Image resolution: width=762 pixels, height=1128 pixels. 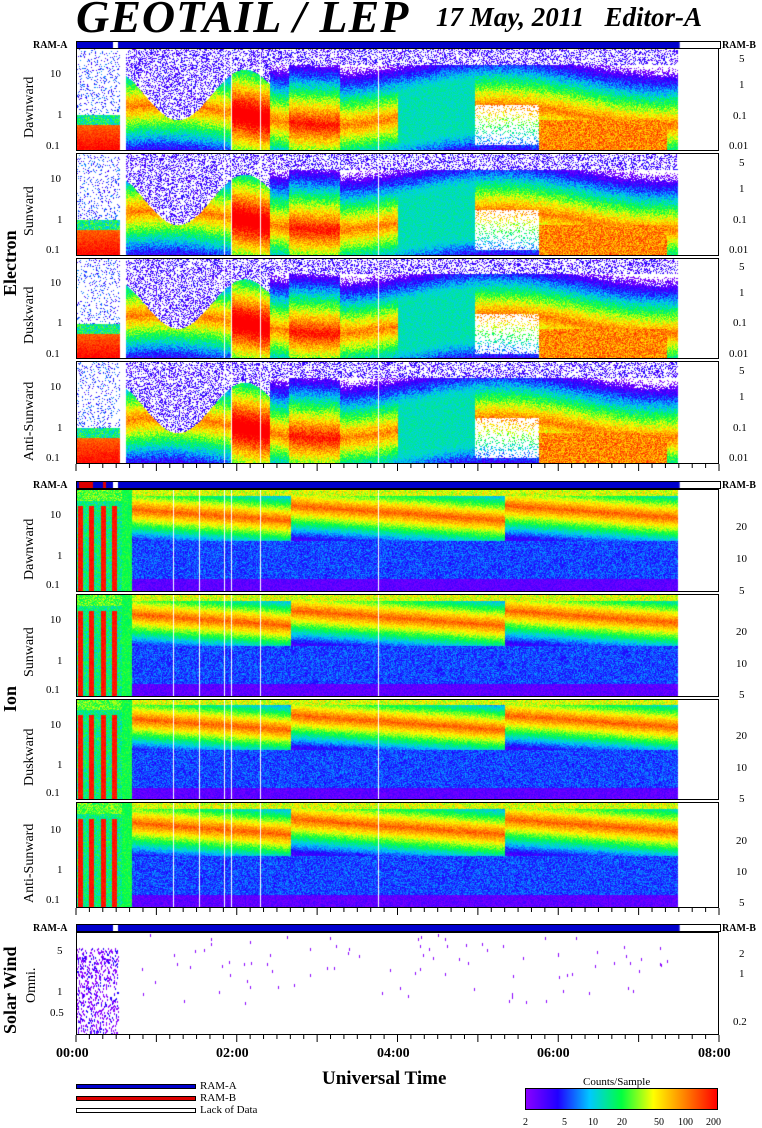 I want to click on legend-swatch-lack, so click(x=136, y=1110).